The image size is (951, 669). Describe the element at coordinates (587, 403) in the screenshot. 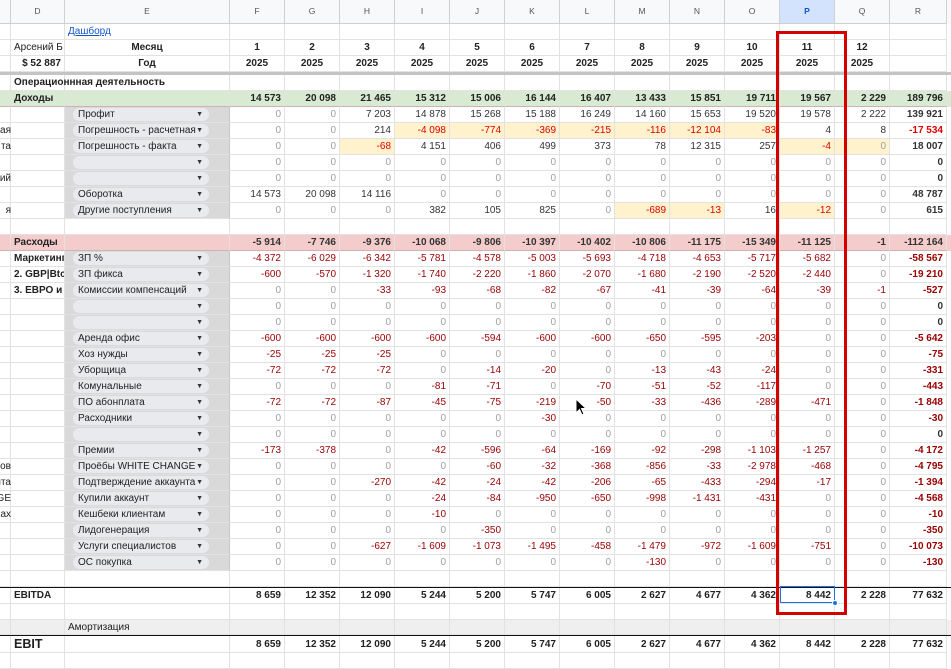

I see `value-cell-L: -50` at that location.